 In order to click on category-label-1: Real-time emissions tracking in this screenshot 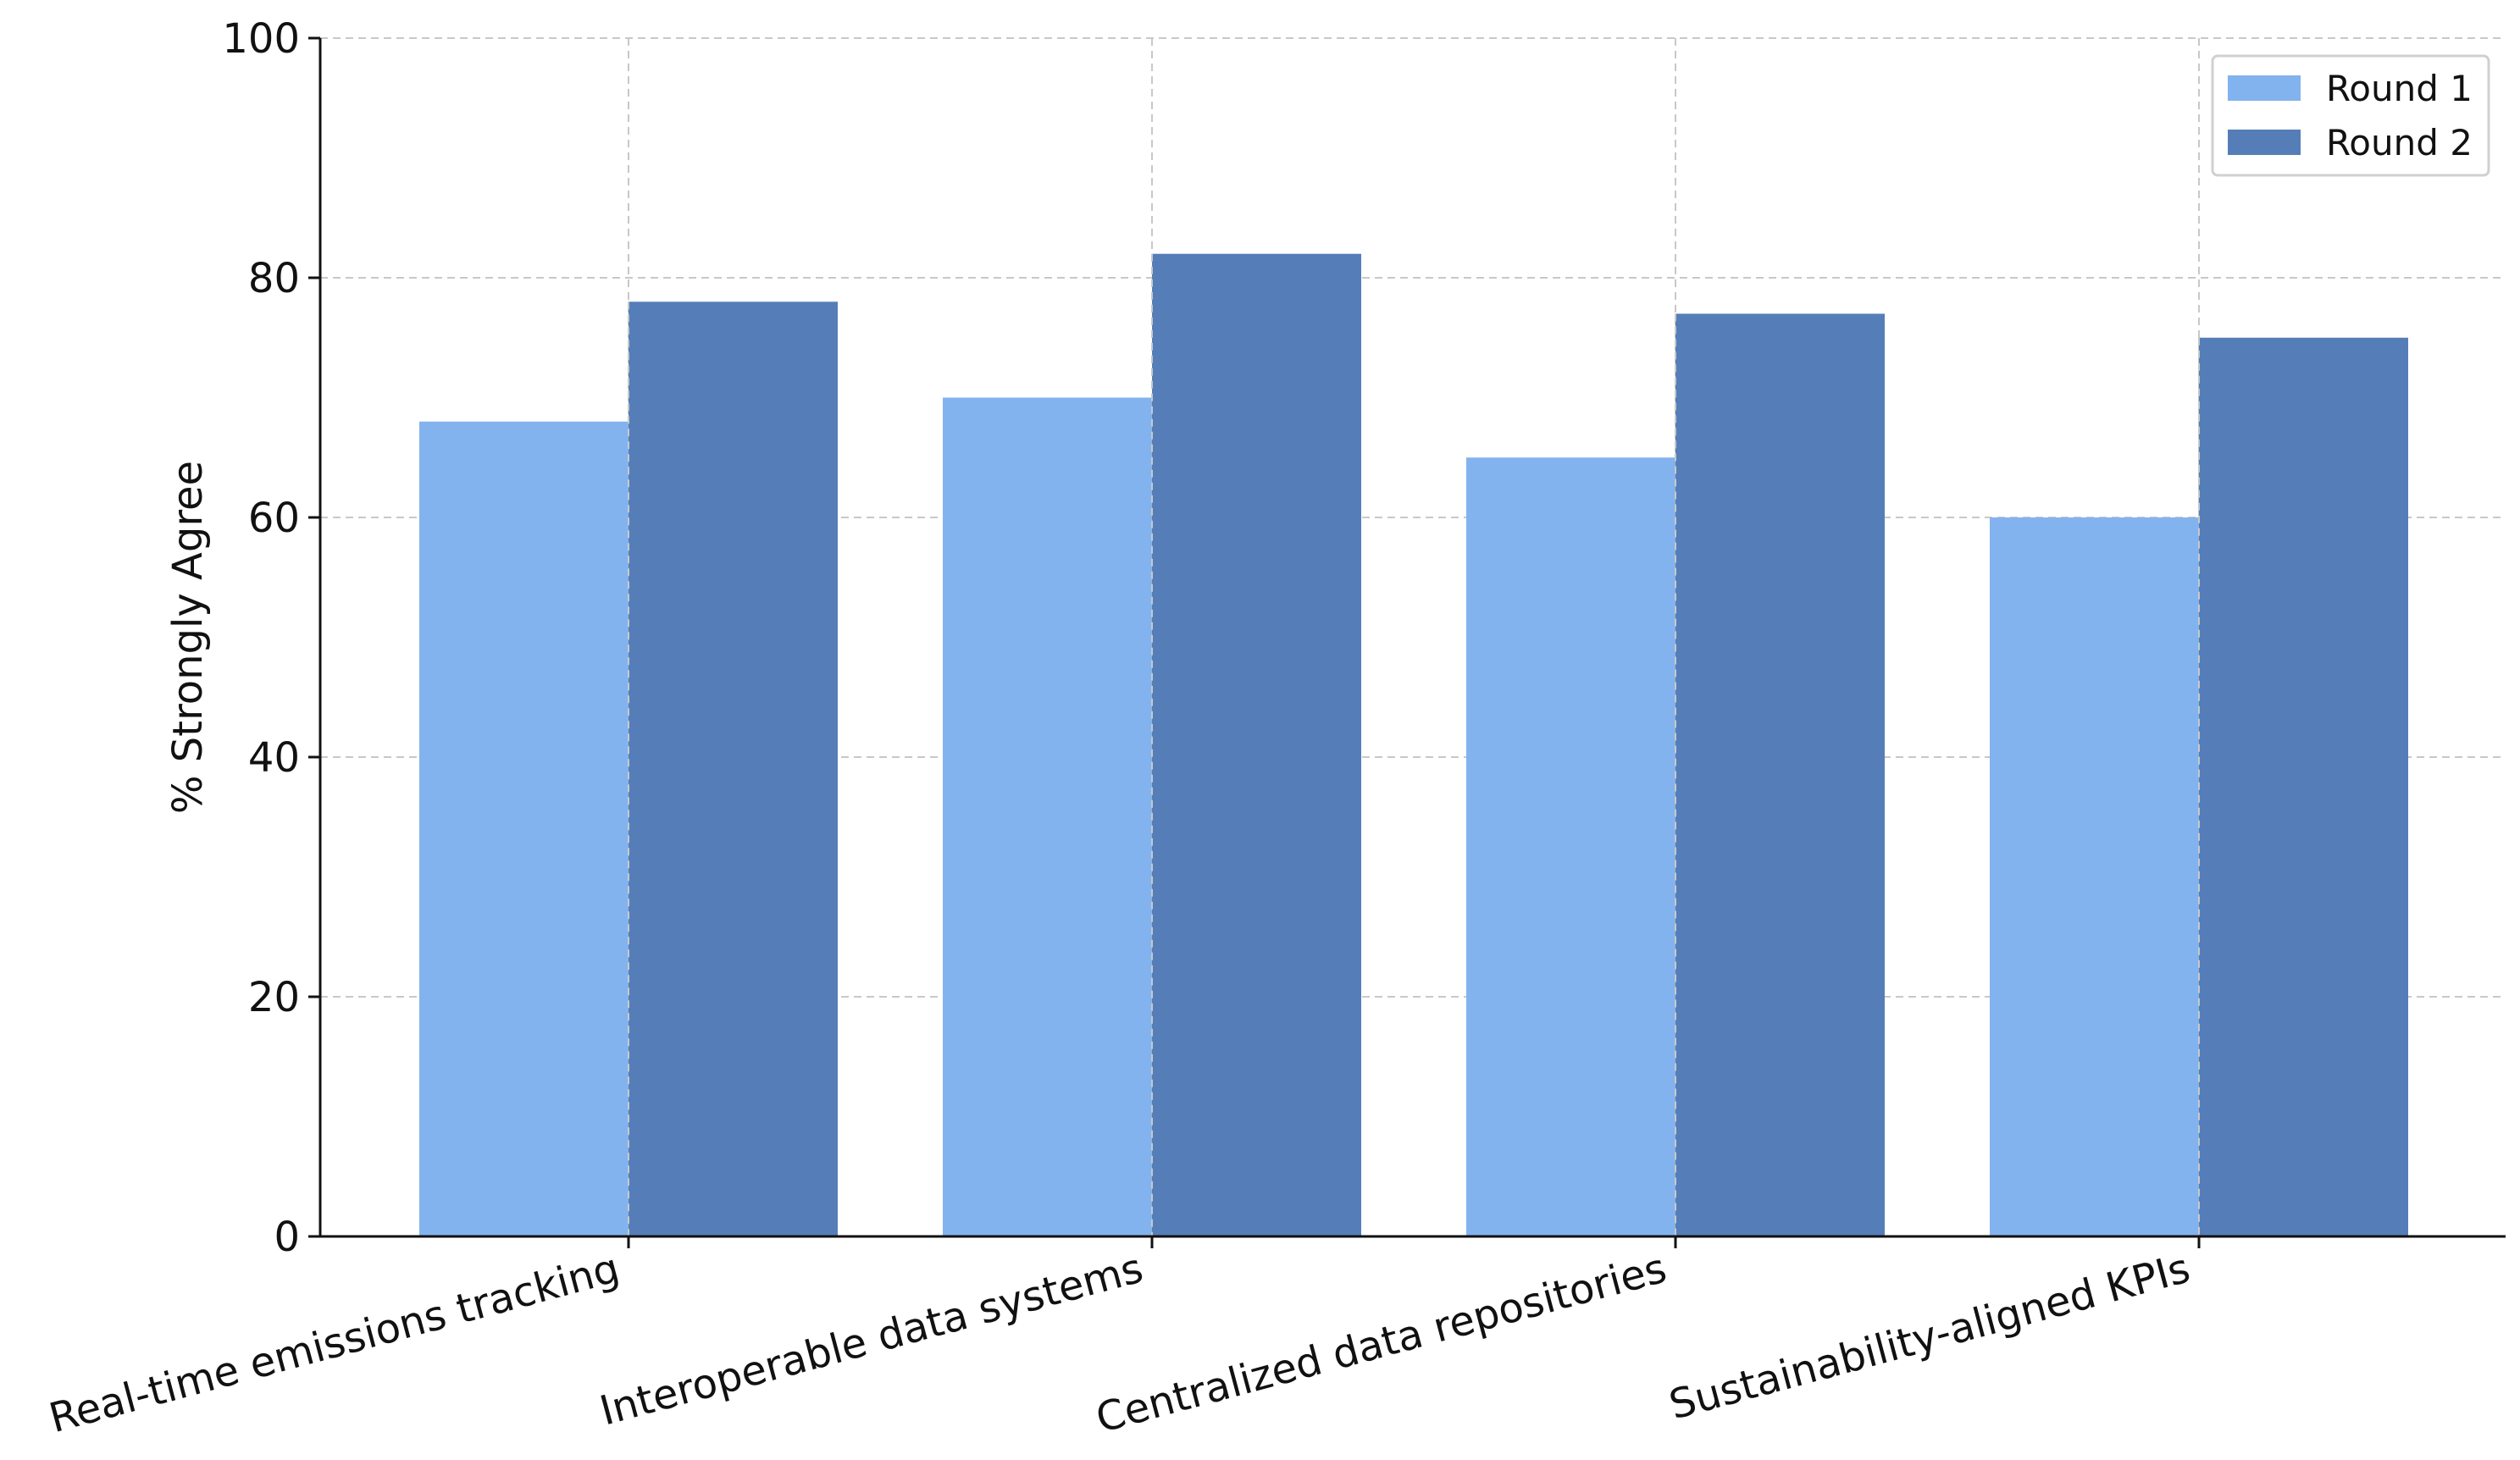, I will do `click(334, 1343)`.